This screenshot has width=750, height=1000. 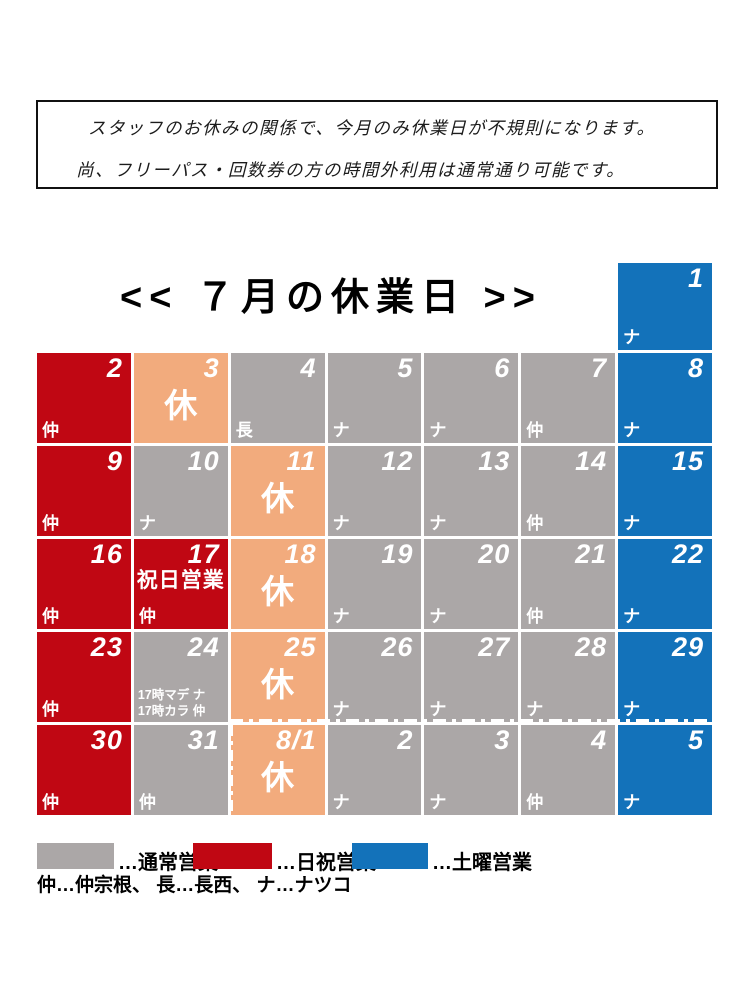 I want to click on july-august-divider-horizontal, so click(x=471, y=721).